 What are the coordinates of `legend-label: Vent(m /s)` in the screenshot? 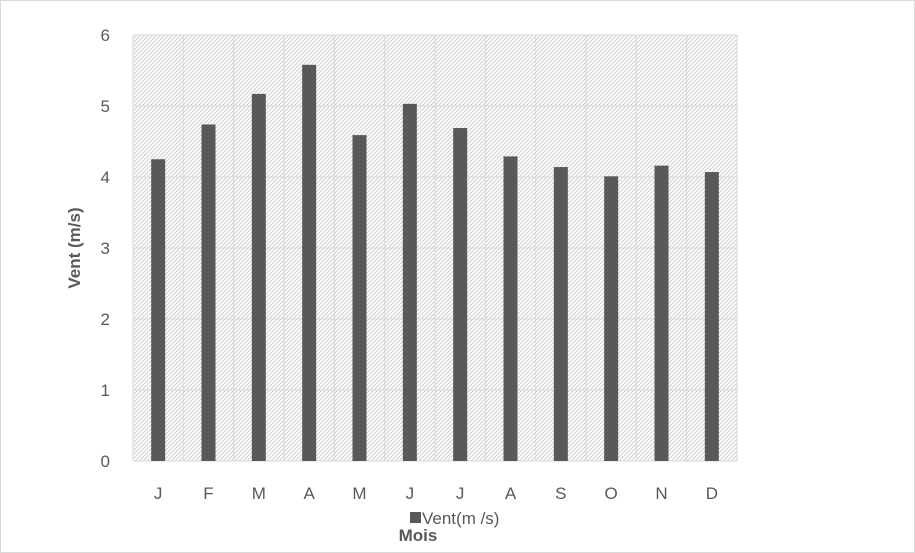 It's located at (460, 518).